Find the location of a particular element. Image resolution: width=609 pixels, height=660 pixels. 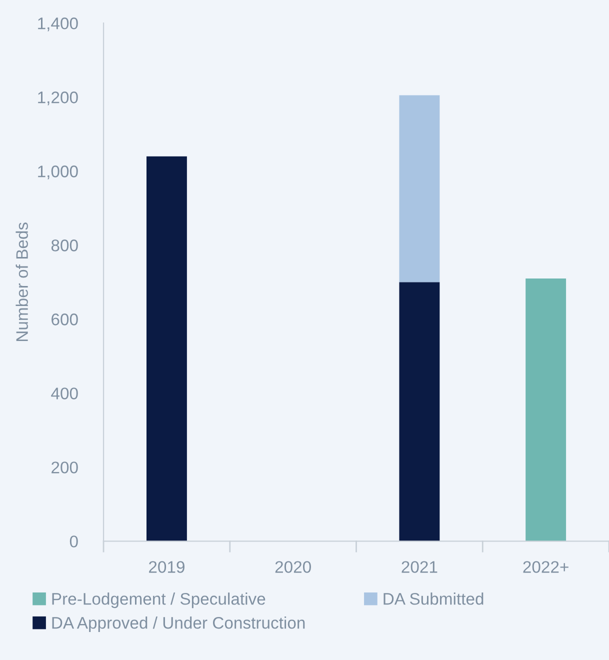

x-tick-label: 2022+ is located at coordinates (545, 567).